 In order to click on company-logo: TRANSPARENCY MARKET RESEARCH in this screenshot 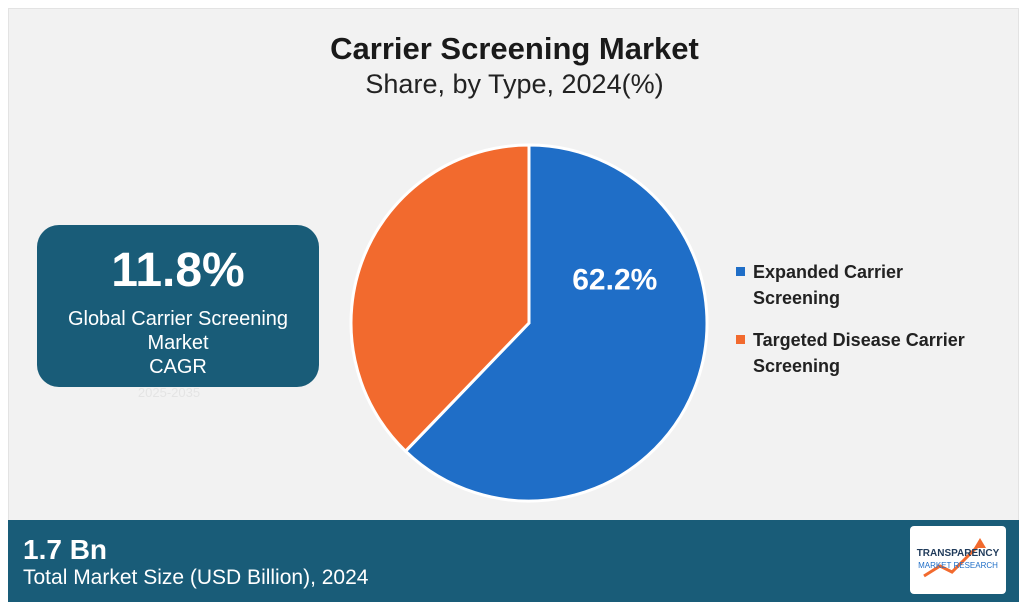, I will do `click(958, 560)`.